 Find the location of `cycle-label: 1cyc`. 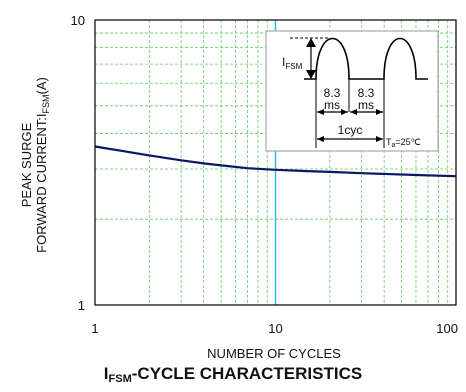

cycle-label: 1cyc is located at coordinates (350, 130).